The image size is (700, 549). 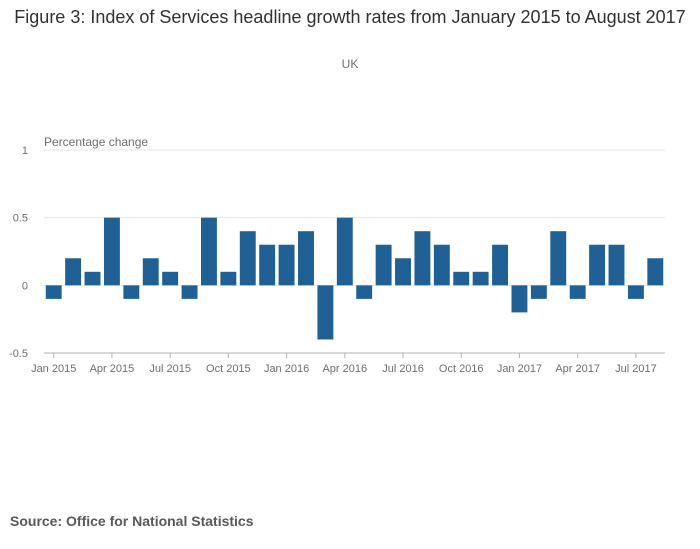 I want to click on x-tick-label: Jul 2015, so click(x=170, y=369).